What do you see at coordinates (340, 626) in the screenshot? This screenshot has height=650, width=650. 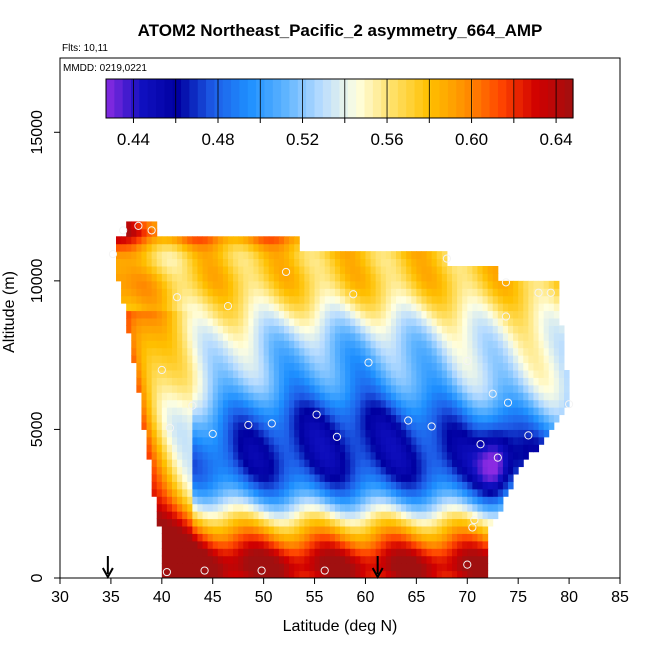 I see `x-axis-label: Latitude (deg N)` at bounding box center [340, 626].